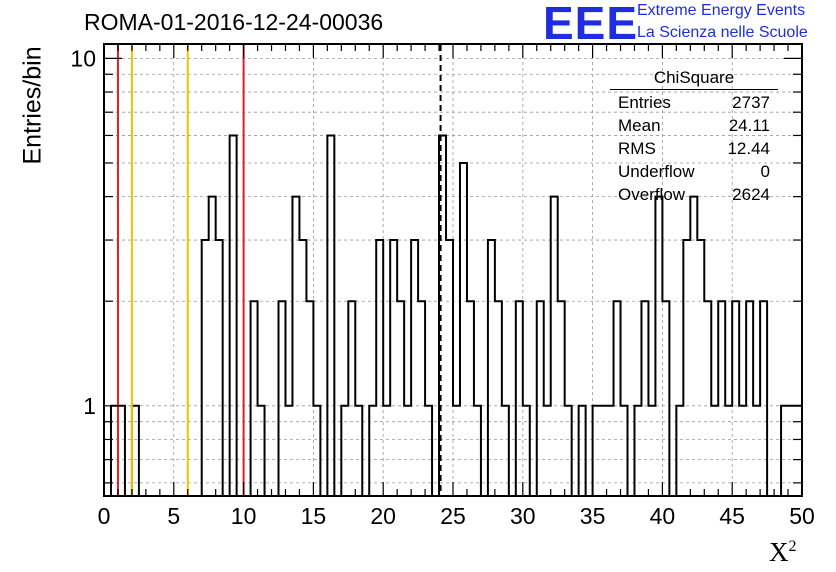  Describe the element at coordinates (694, 79) in the screenshot. I see `stats-title: ChiSquare` at that location.